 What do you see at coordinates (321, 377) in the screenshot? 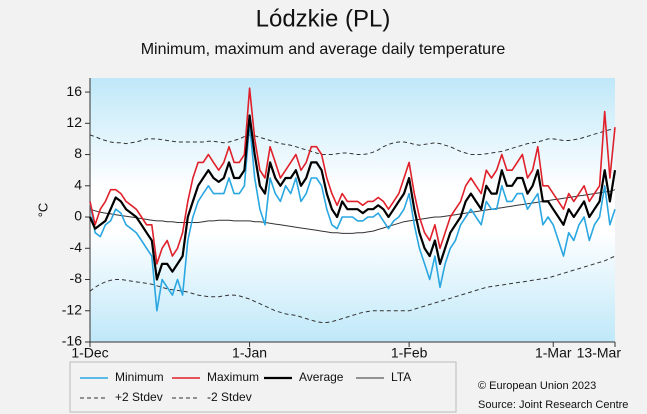
I see `legend-label: Average` at bounding box center [321, 377].